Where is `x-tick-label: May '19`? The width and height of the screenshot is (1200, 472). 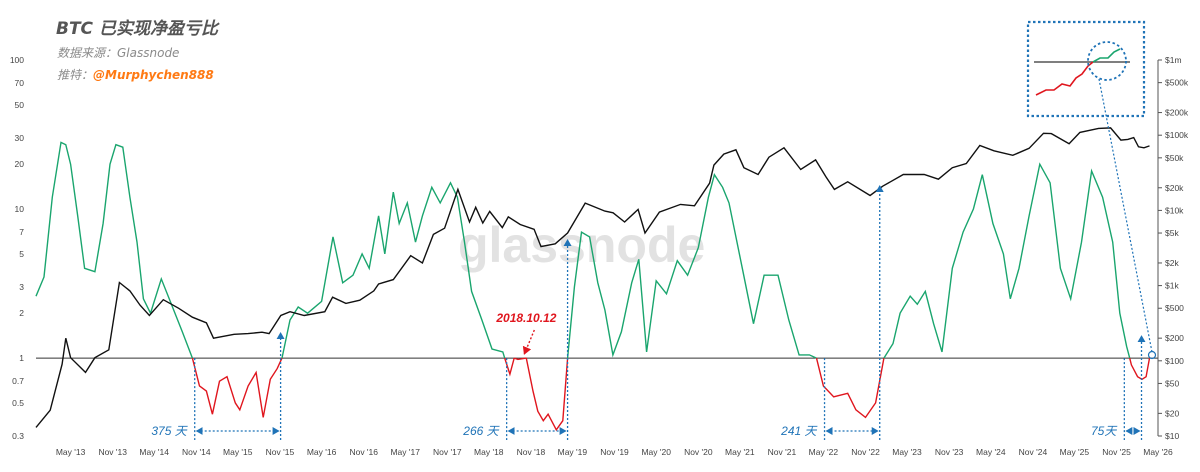
x-tick-label: May '19 is located at coordinates (573, 452).